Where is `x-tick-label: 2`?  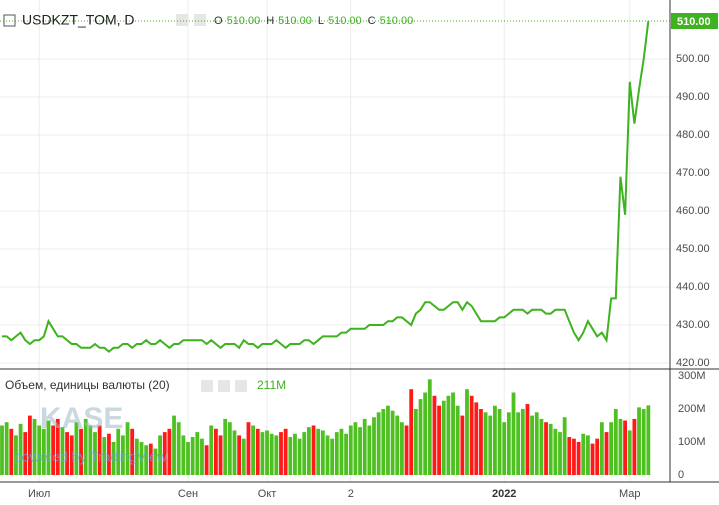 x-tick-label: 2 is located at coordinates (351, 494).